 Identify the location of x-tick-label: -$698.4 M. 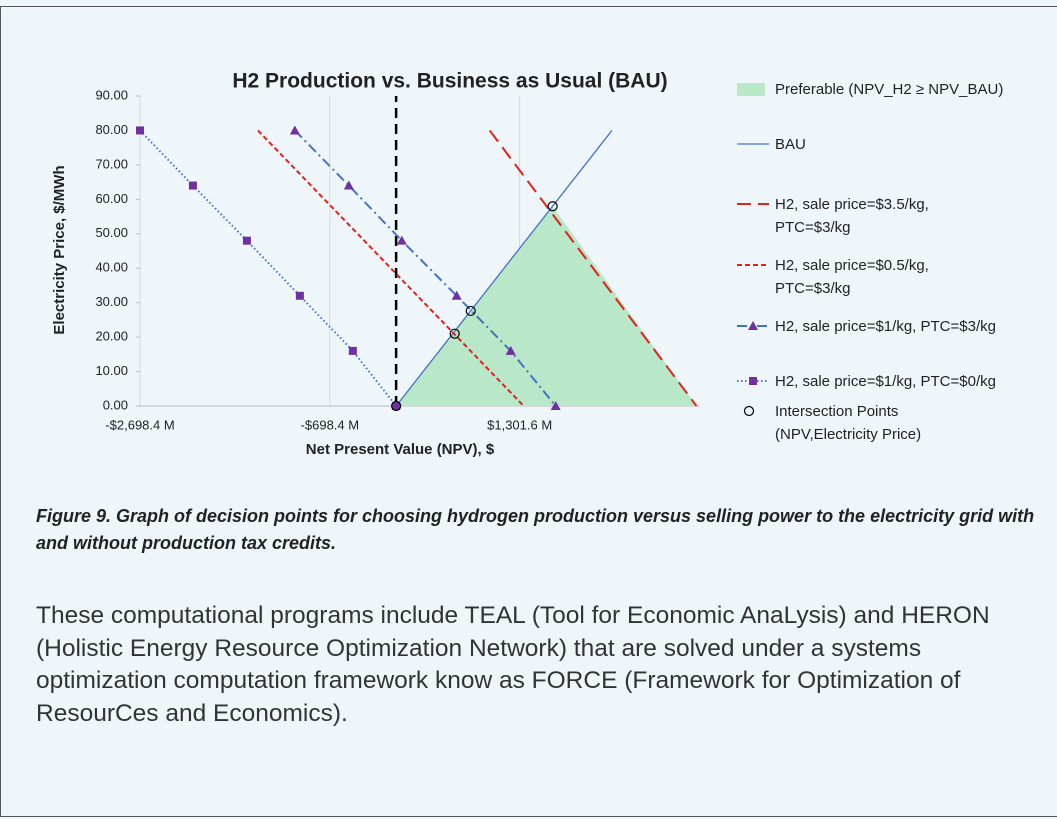
(330, 424).